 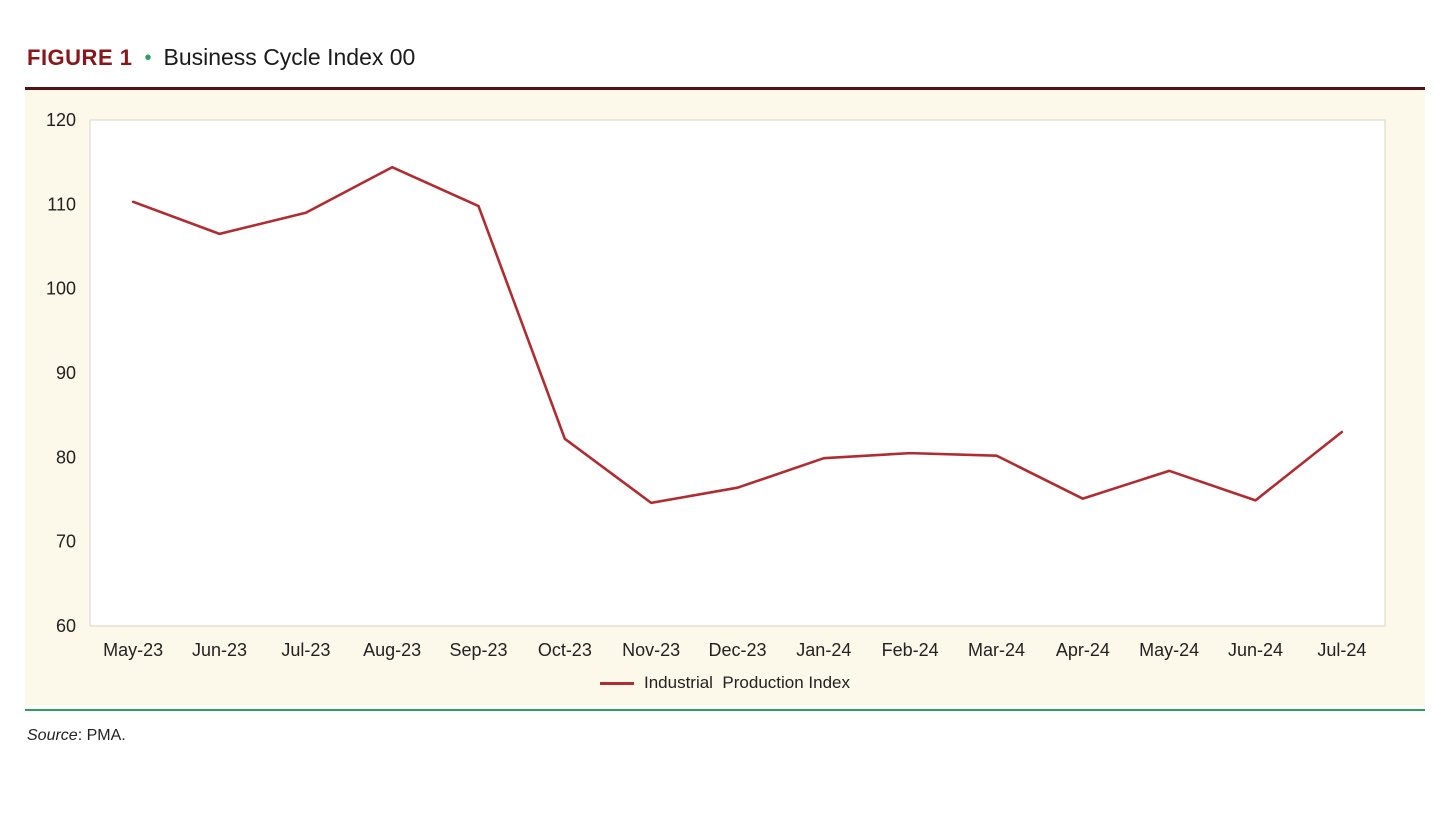 I want to click on x-tick-label: Nov-23, so click(x=651, y=650).